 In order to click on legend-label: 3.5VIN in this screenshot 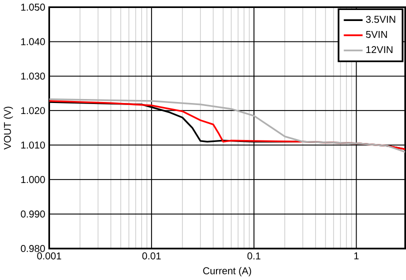, I will do `click(381, 19)`.